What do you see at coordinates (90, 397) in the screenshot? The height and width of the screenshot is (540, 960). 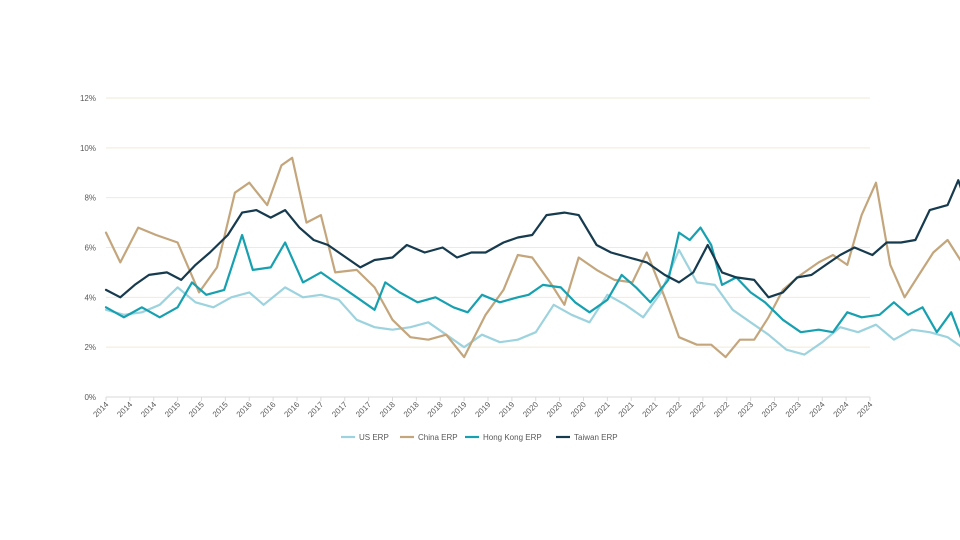 I see `y-tick-label: 0%` at bounding box center [90, 397].